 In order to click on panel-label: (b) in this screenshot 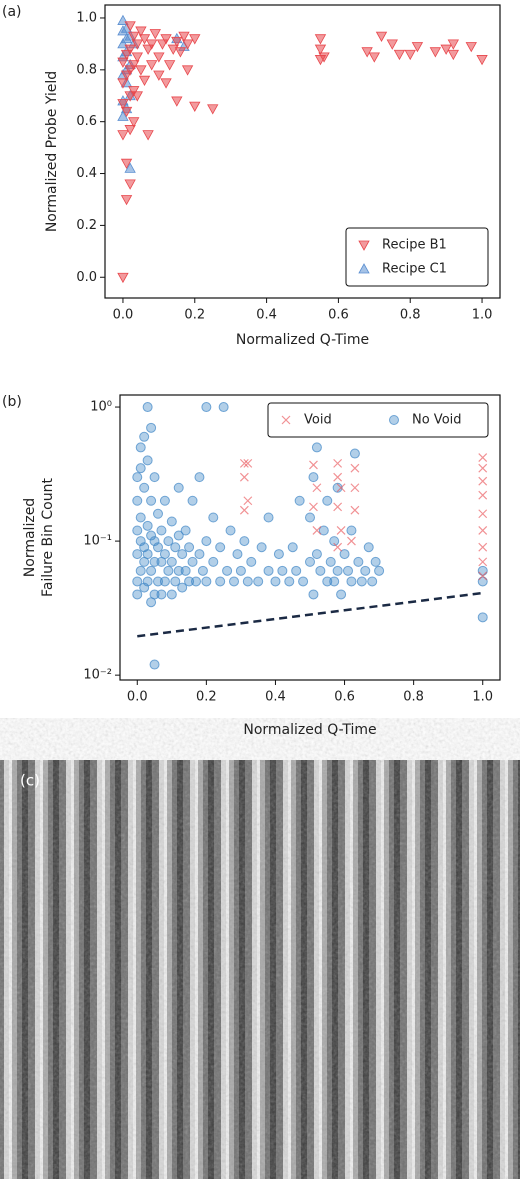, I will do `click(12, 402)`.